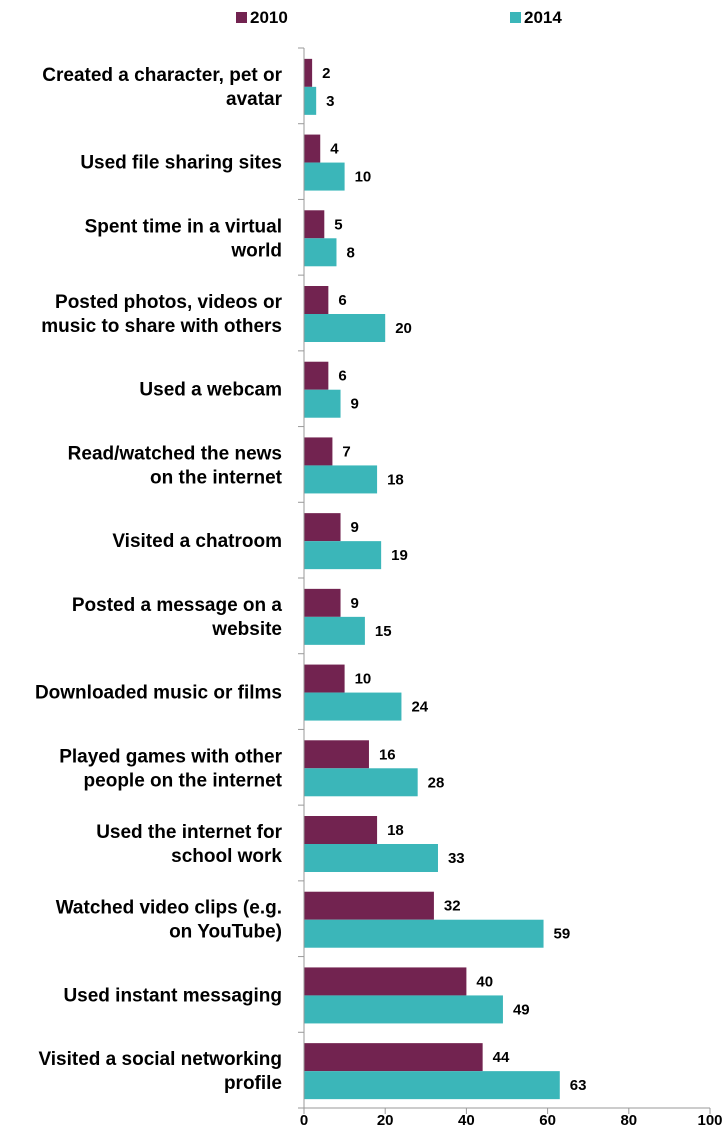 The height and width of the screenshot is (1125, 728). I want to click on value-label-2010-10: 16, so click(387, 754).